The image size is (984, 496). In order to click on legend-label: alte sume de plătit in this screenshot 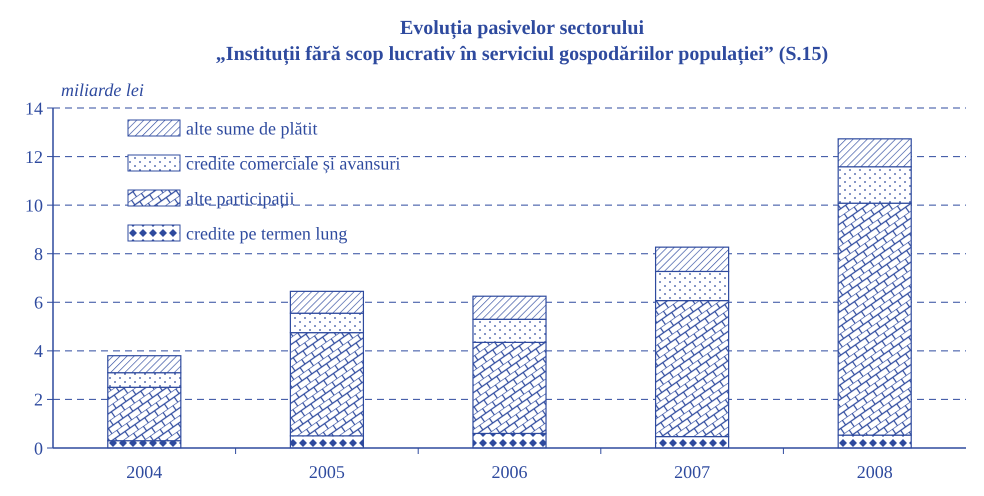, I will do `click(252, 128)`.